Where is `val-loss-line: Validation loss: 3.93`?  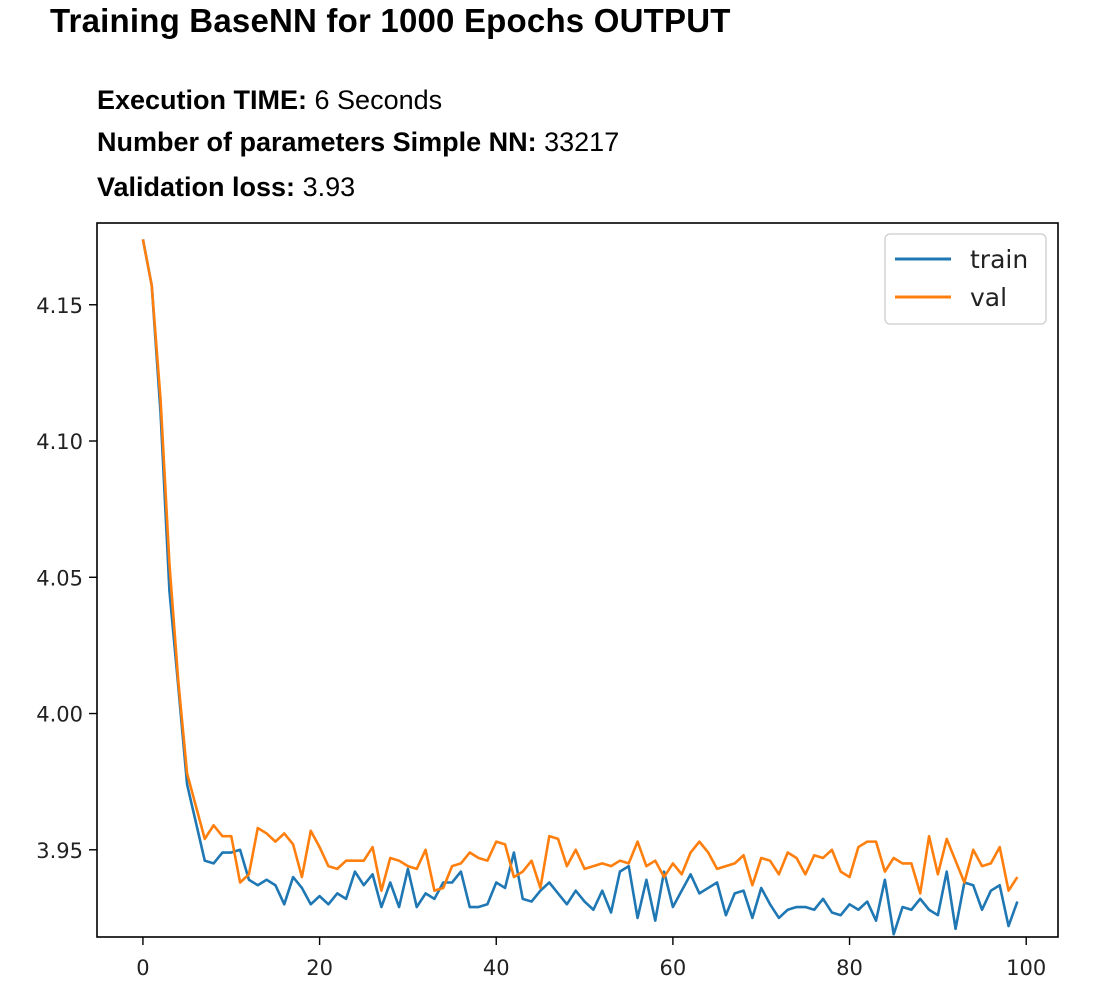
val-loss-line: Validation loss: 3.93 is located at coordinates (226, 187).